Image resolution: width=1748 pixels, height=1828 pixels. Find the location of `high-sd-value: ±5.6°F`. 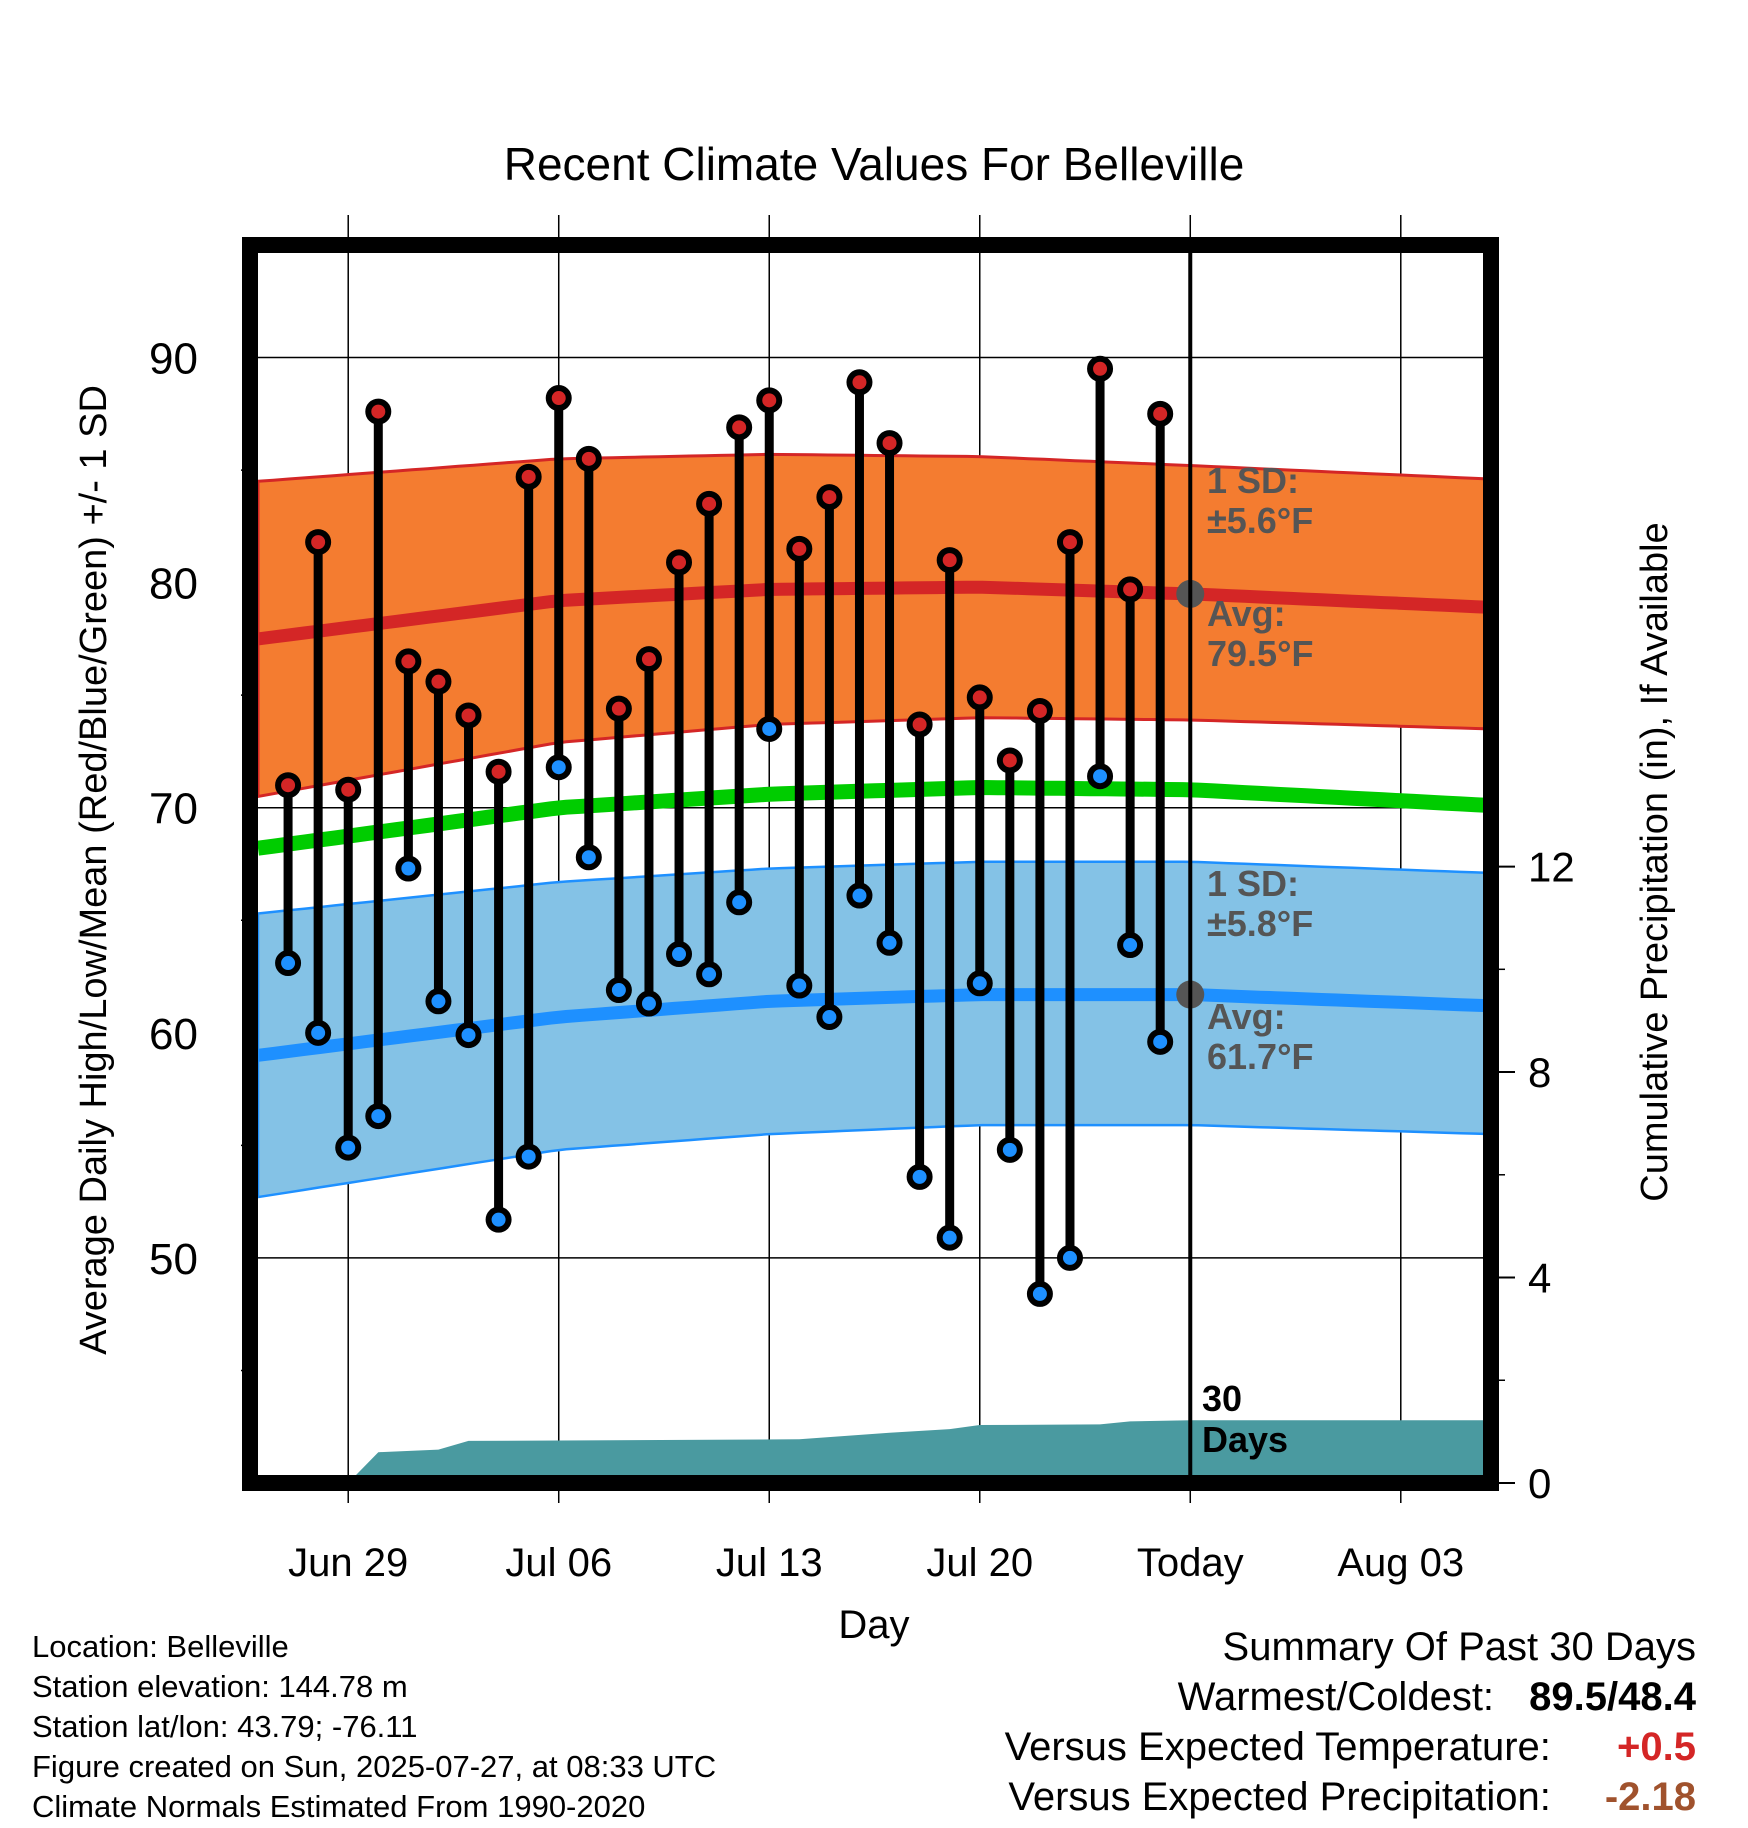

high-sd-value: ±5.6°F is located at coordinates (1260, 520).